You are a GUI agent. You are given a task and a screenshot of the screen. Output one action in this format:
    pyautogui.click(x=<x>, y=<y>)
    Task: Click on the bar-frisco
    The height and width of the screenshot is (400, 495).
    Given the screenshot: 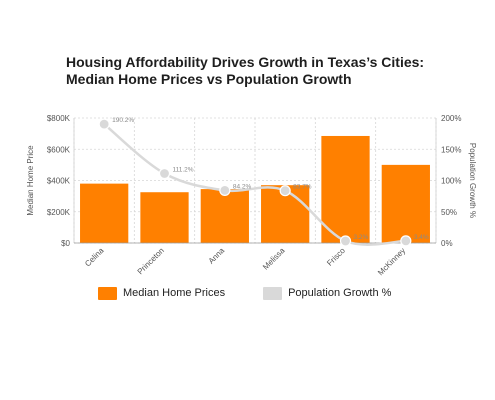 What is the action you would take?
    pyautogui.click(x=345, y=189)
    